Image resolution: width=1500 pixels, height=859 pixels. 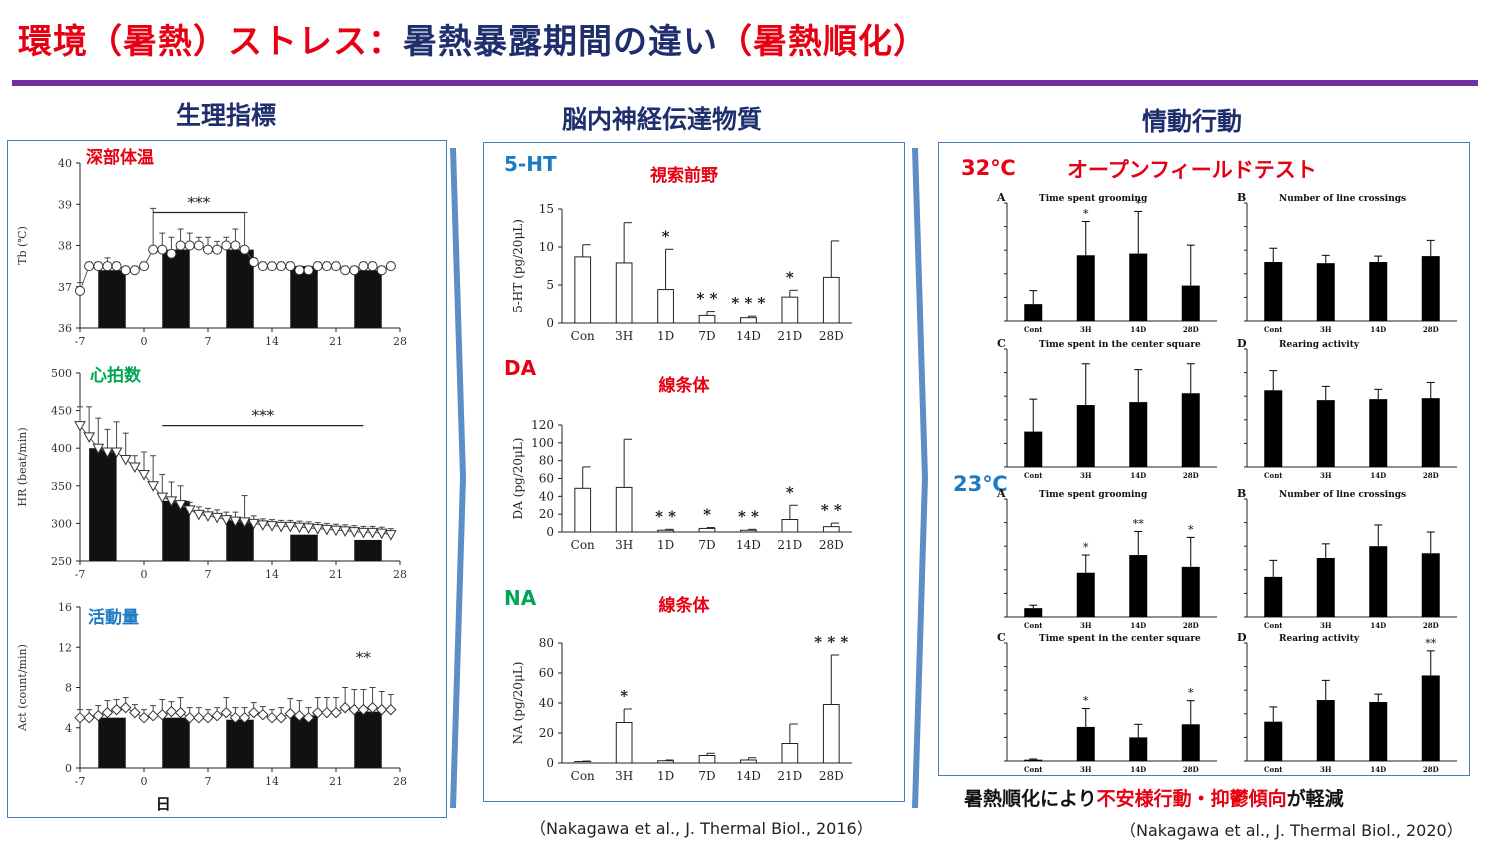 I want to click on b23D-bar, so click(x=1378, y=731).